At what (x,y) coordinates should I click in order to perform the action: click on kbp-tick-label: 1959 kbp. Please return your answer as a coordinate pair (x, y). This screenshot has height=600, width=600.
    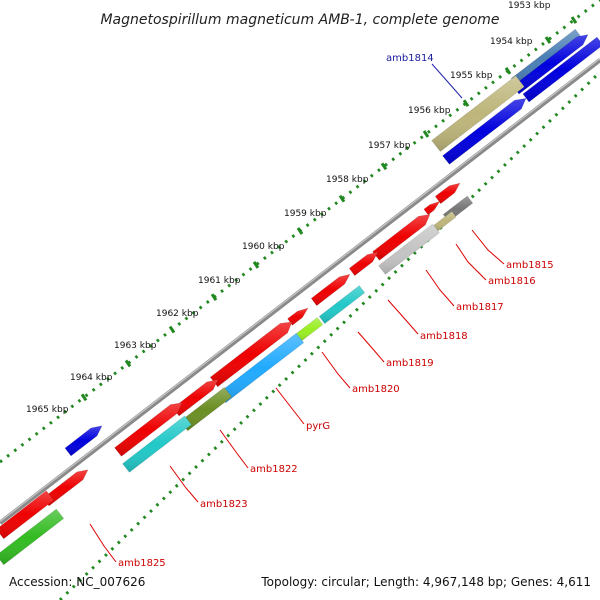
    Looking at the image, I should click on (305, 214).